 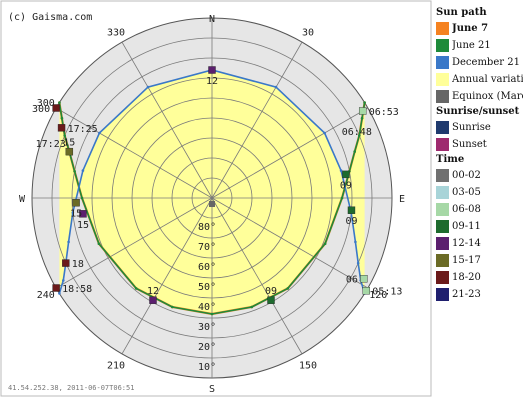 I want to click on hour-label: 05:13, so click(x=387, y=292).